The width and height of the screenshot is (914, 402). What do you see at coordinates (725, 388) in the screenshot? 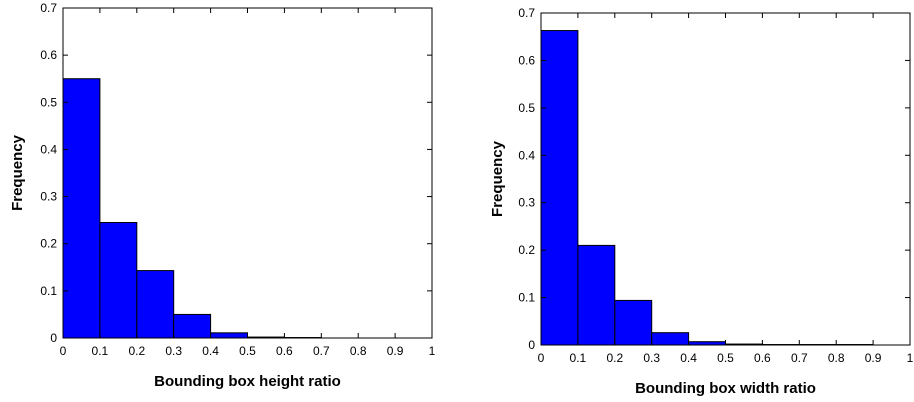
I see `x-axis-label: Bounding box width ratio` at bounding box center [725, 388].